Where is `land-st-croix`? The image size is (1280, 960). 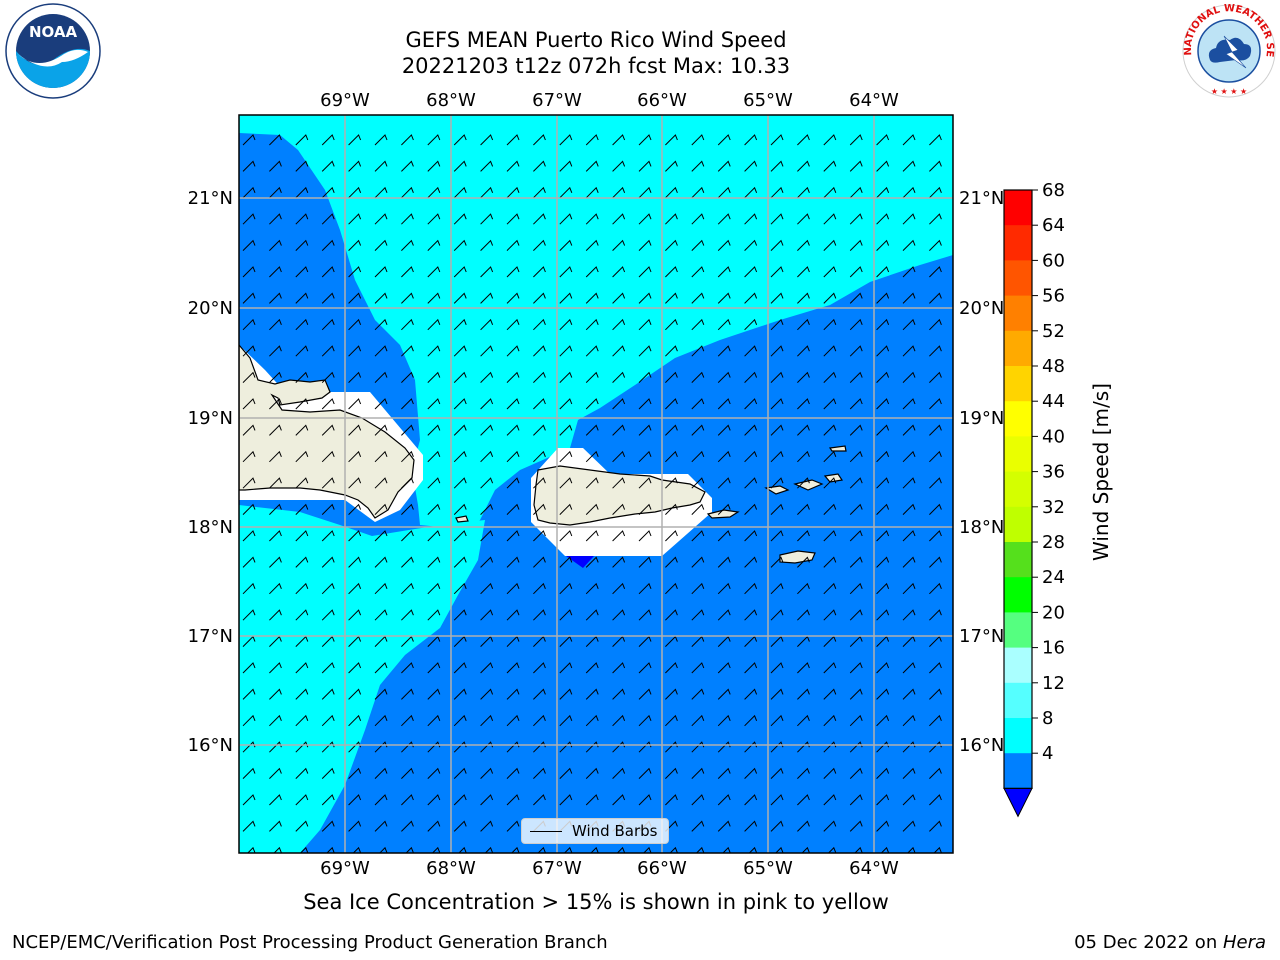 land-st-croix is located at coordinates (797, 557).